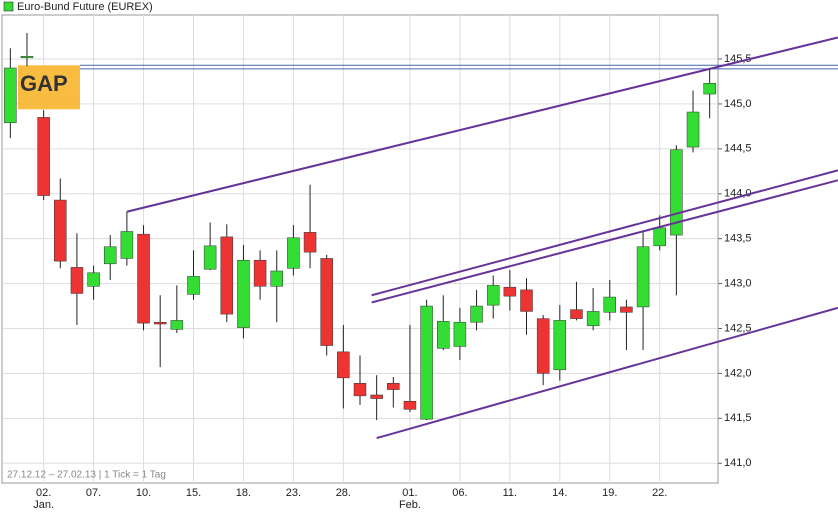 This screenshot has height=521, width=838. What do you see at coordinates (738, 59) in the screenshot?
I see `y-tick-label: 145,5` at bounding box center [738, 59].